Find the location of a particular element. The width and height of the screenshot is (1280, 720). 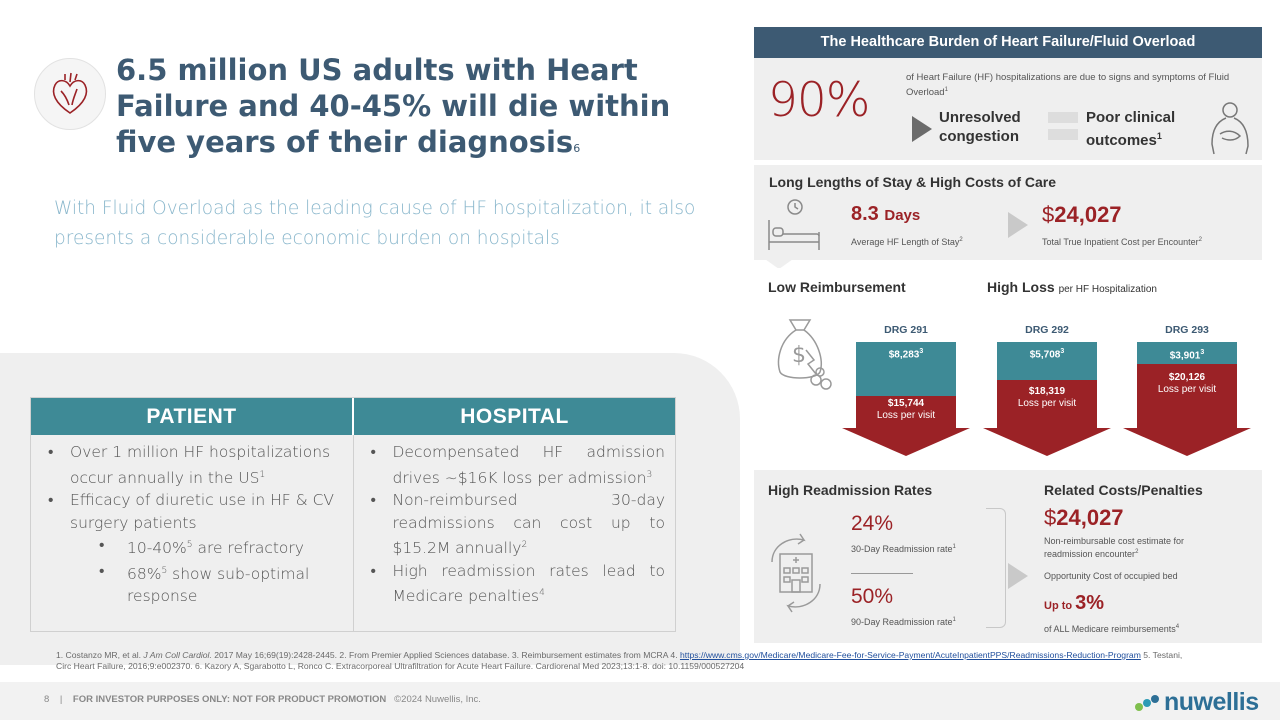

drg-293-loss: $20,126 is located at coordinates (1187, 377).